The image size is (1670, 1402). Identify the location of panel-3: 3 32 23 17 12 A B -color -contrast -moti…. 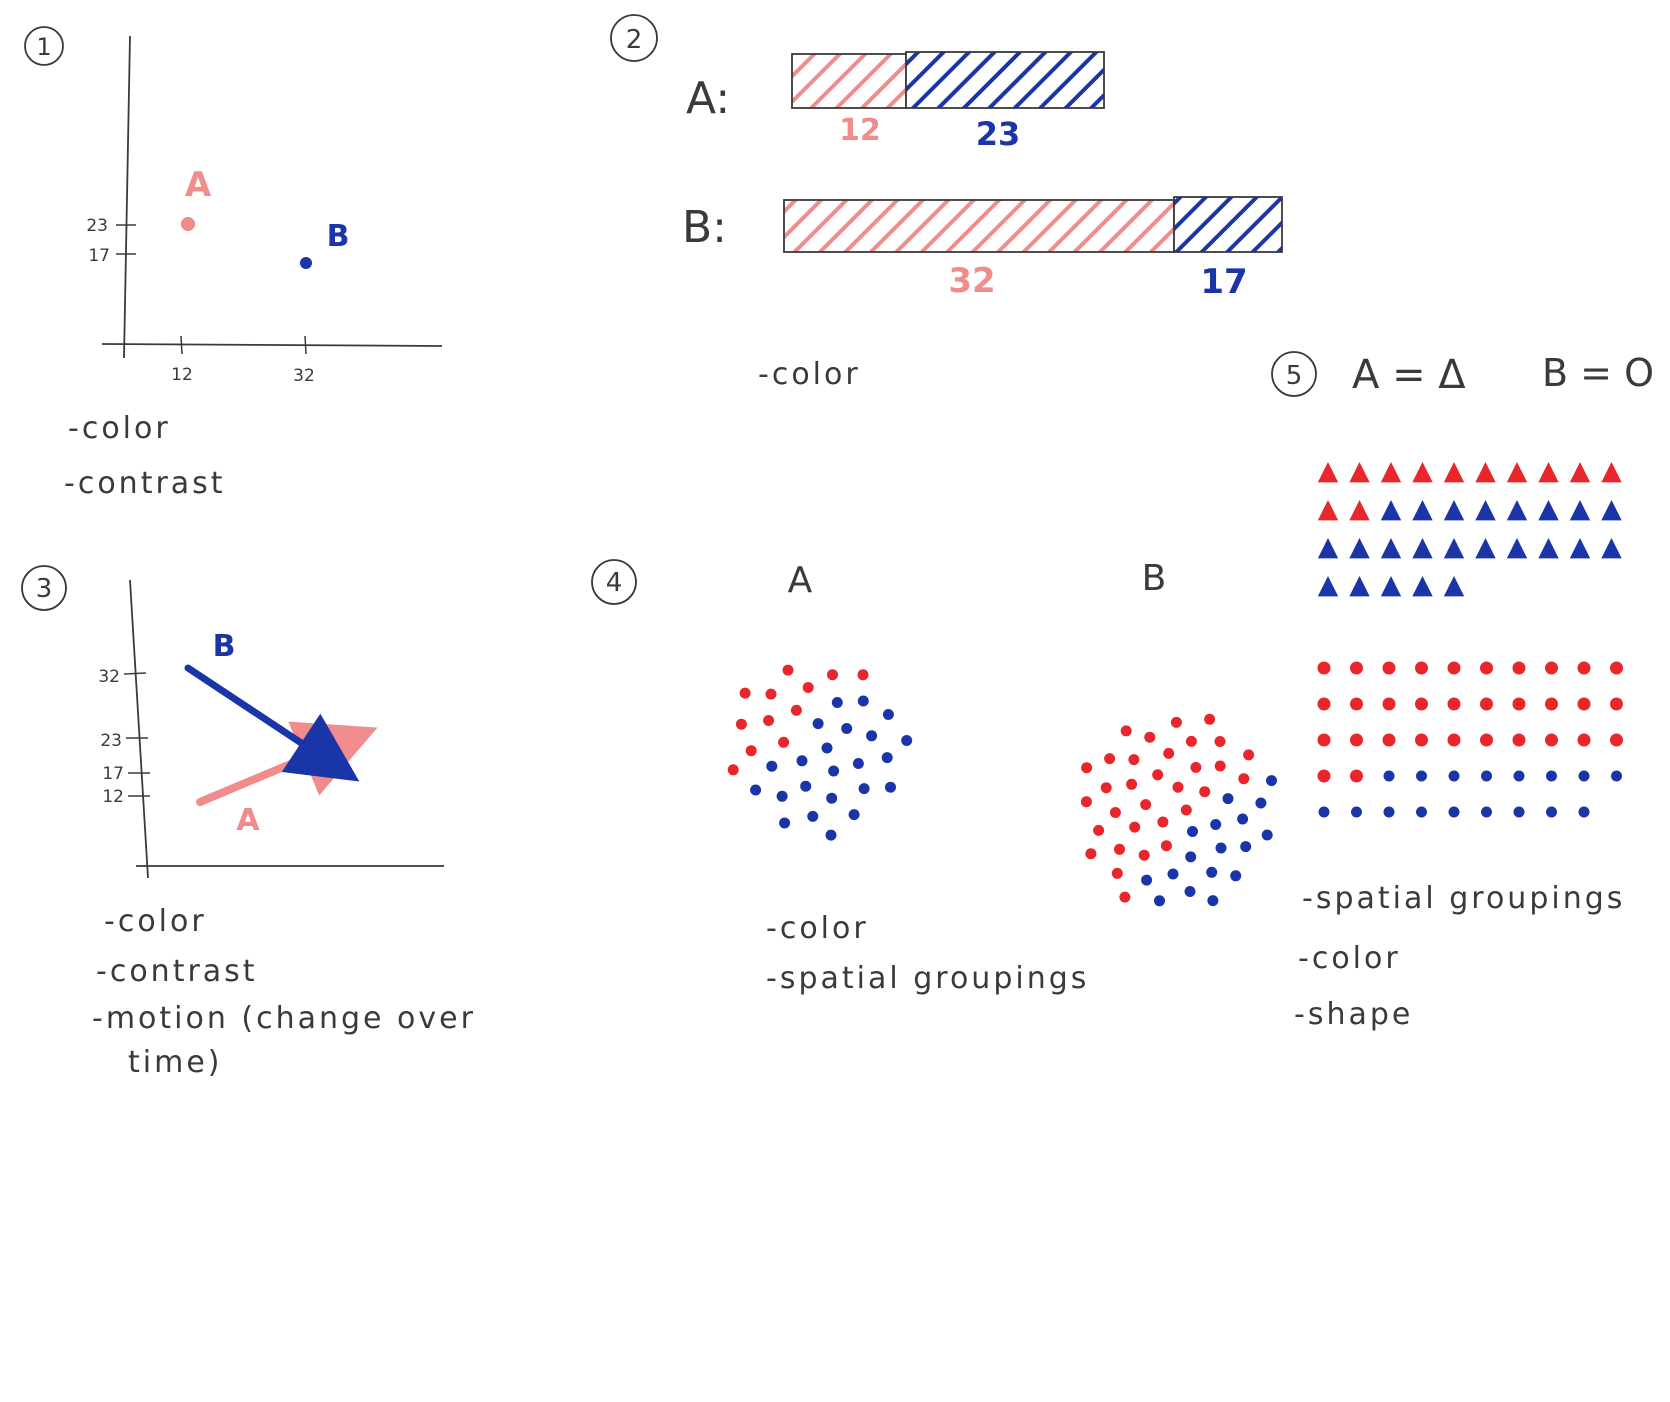
(248, 822).